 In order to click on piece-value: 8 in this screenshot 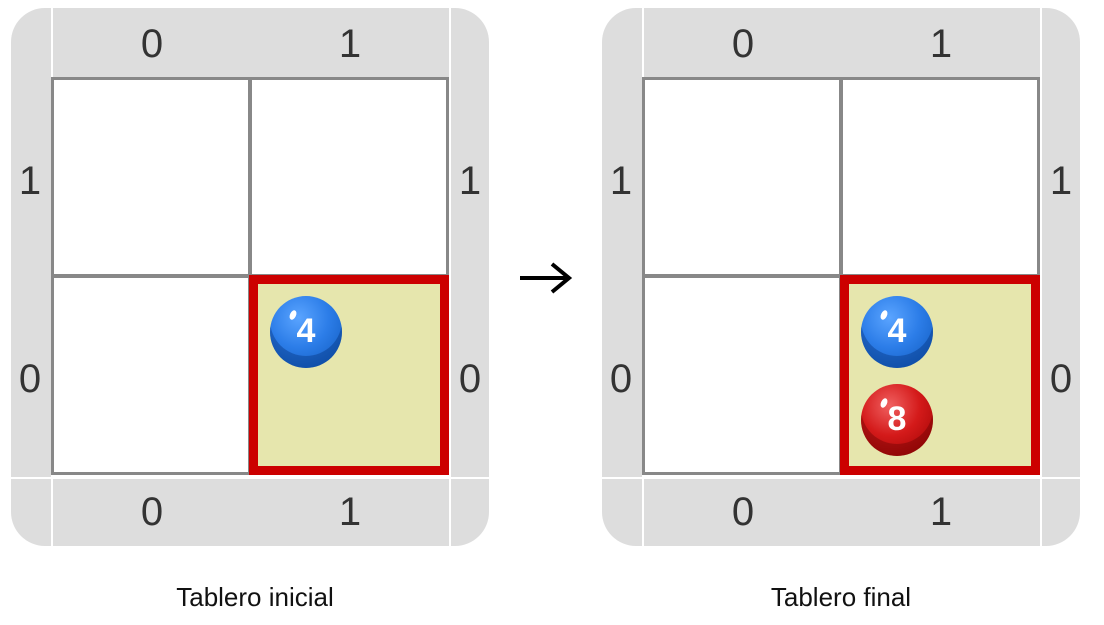, I will do `click(897, 419)`.